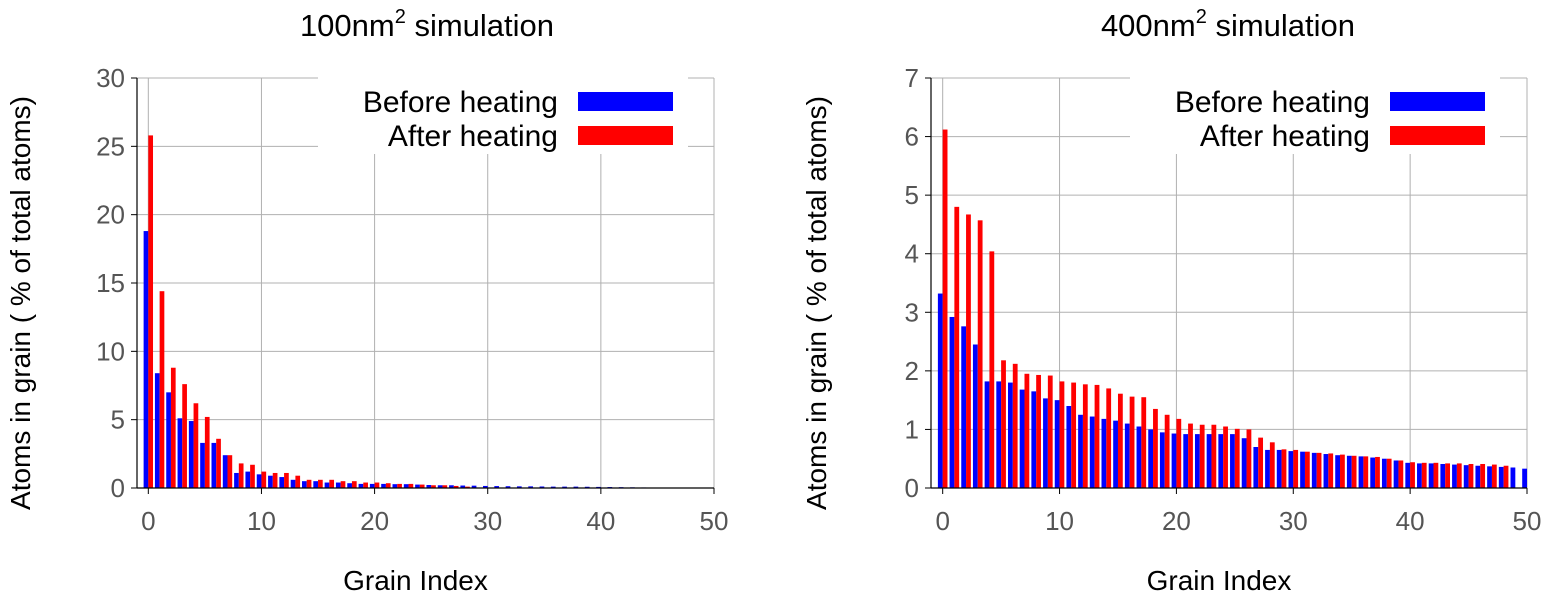 The width and height of the screenshot is (1550, 596). I want to click on y-tick-label: 0, so click(912, 488).